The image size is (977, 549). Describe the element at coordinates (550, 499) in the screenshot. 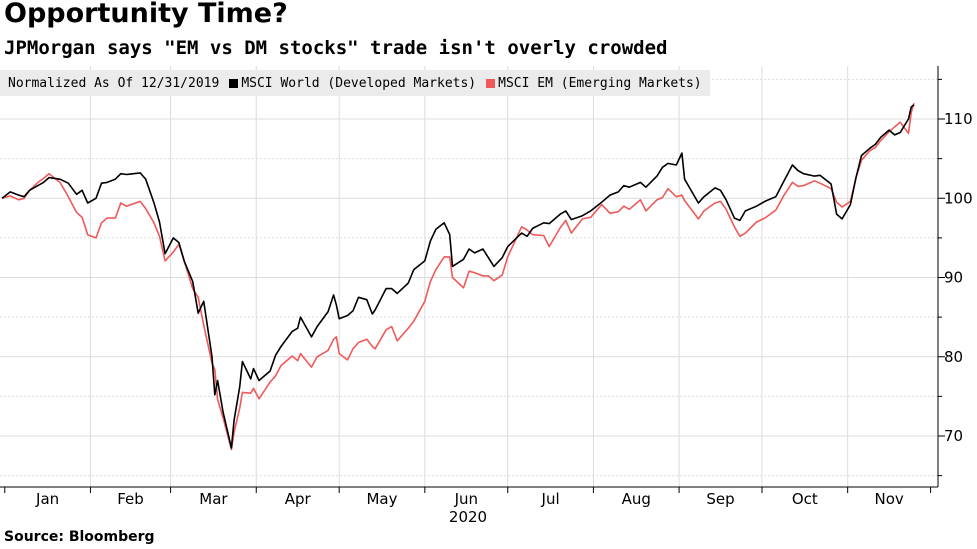

I see `x-tick-label: Jul` at that location.